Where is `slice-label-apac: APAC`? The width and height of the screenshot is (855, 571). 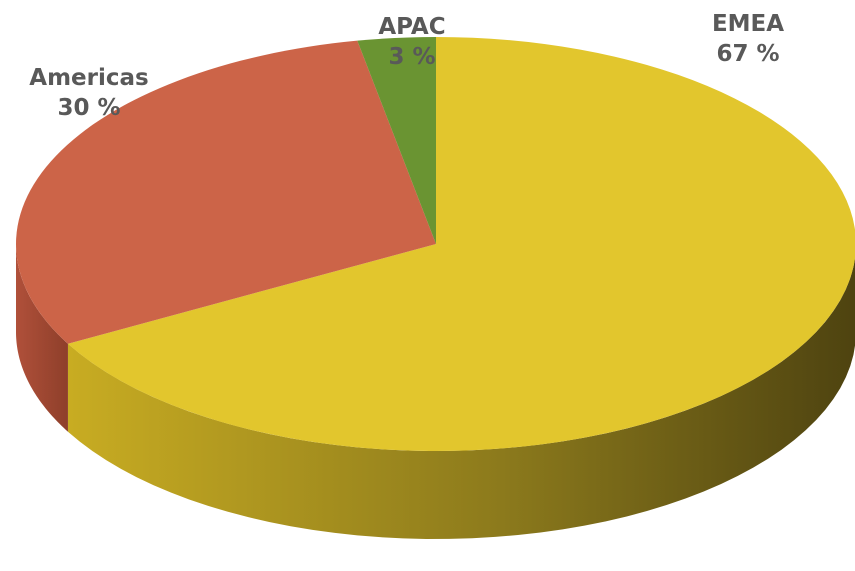 slice-label-apac: APAC is located at coordinates (411, 27).